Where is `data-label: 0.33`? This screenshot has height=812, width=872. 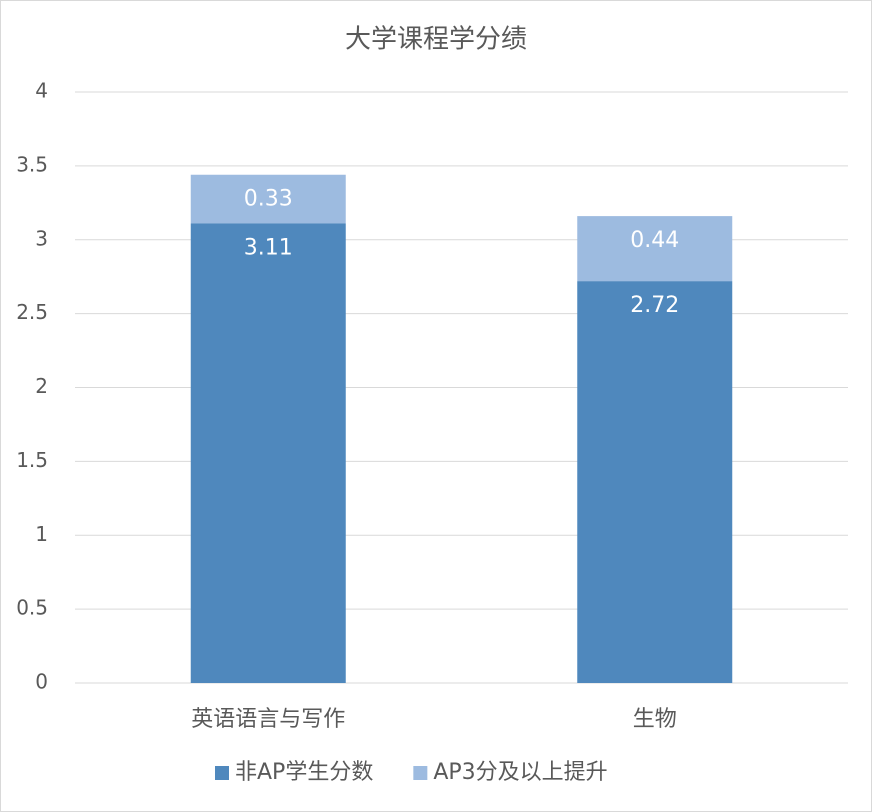
data-label: 0.33 is located at coordinates (268, 199).